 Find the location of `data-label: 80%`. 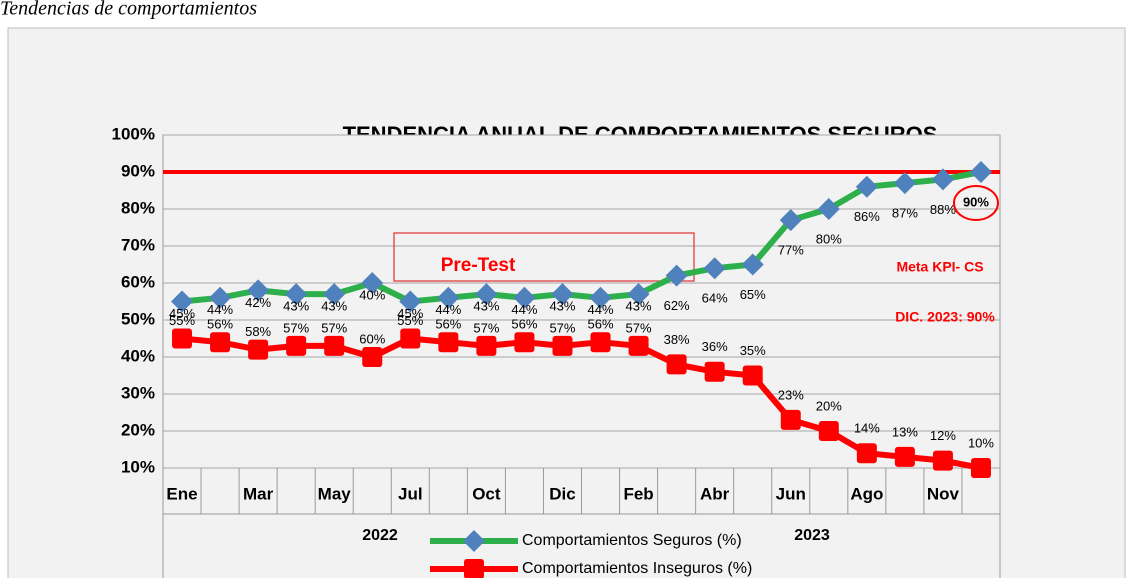

data-label: 80% is located at coordinates (829, 238).